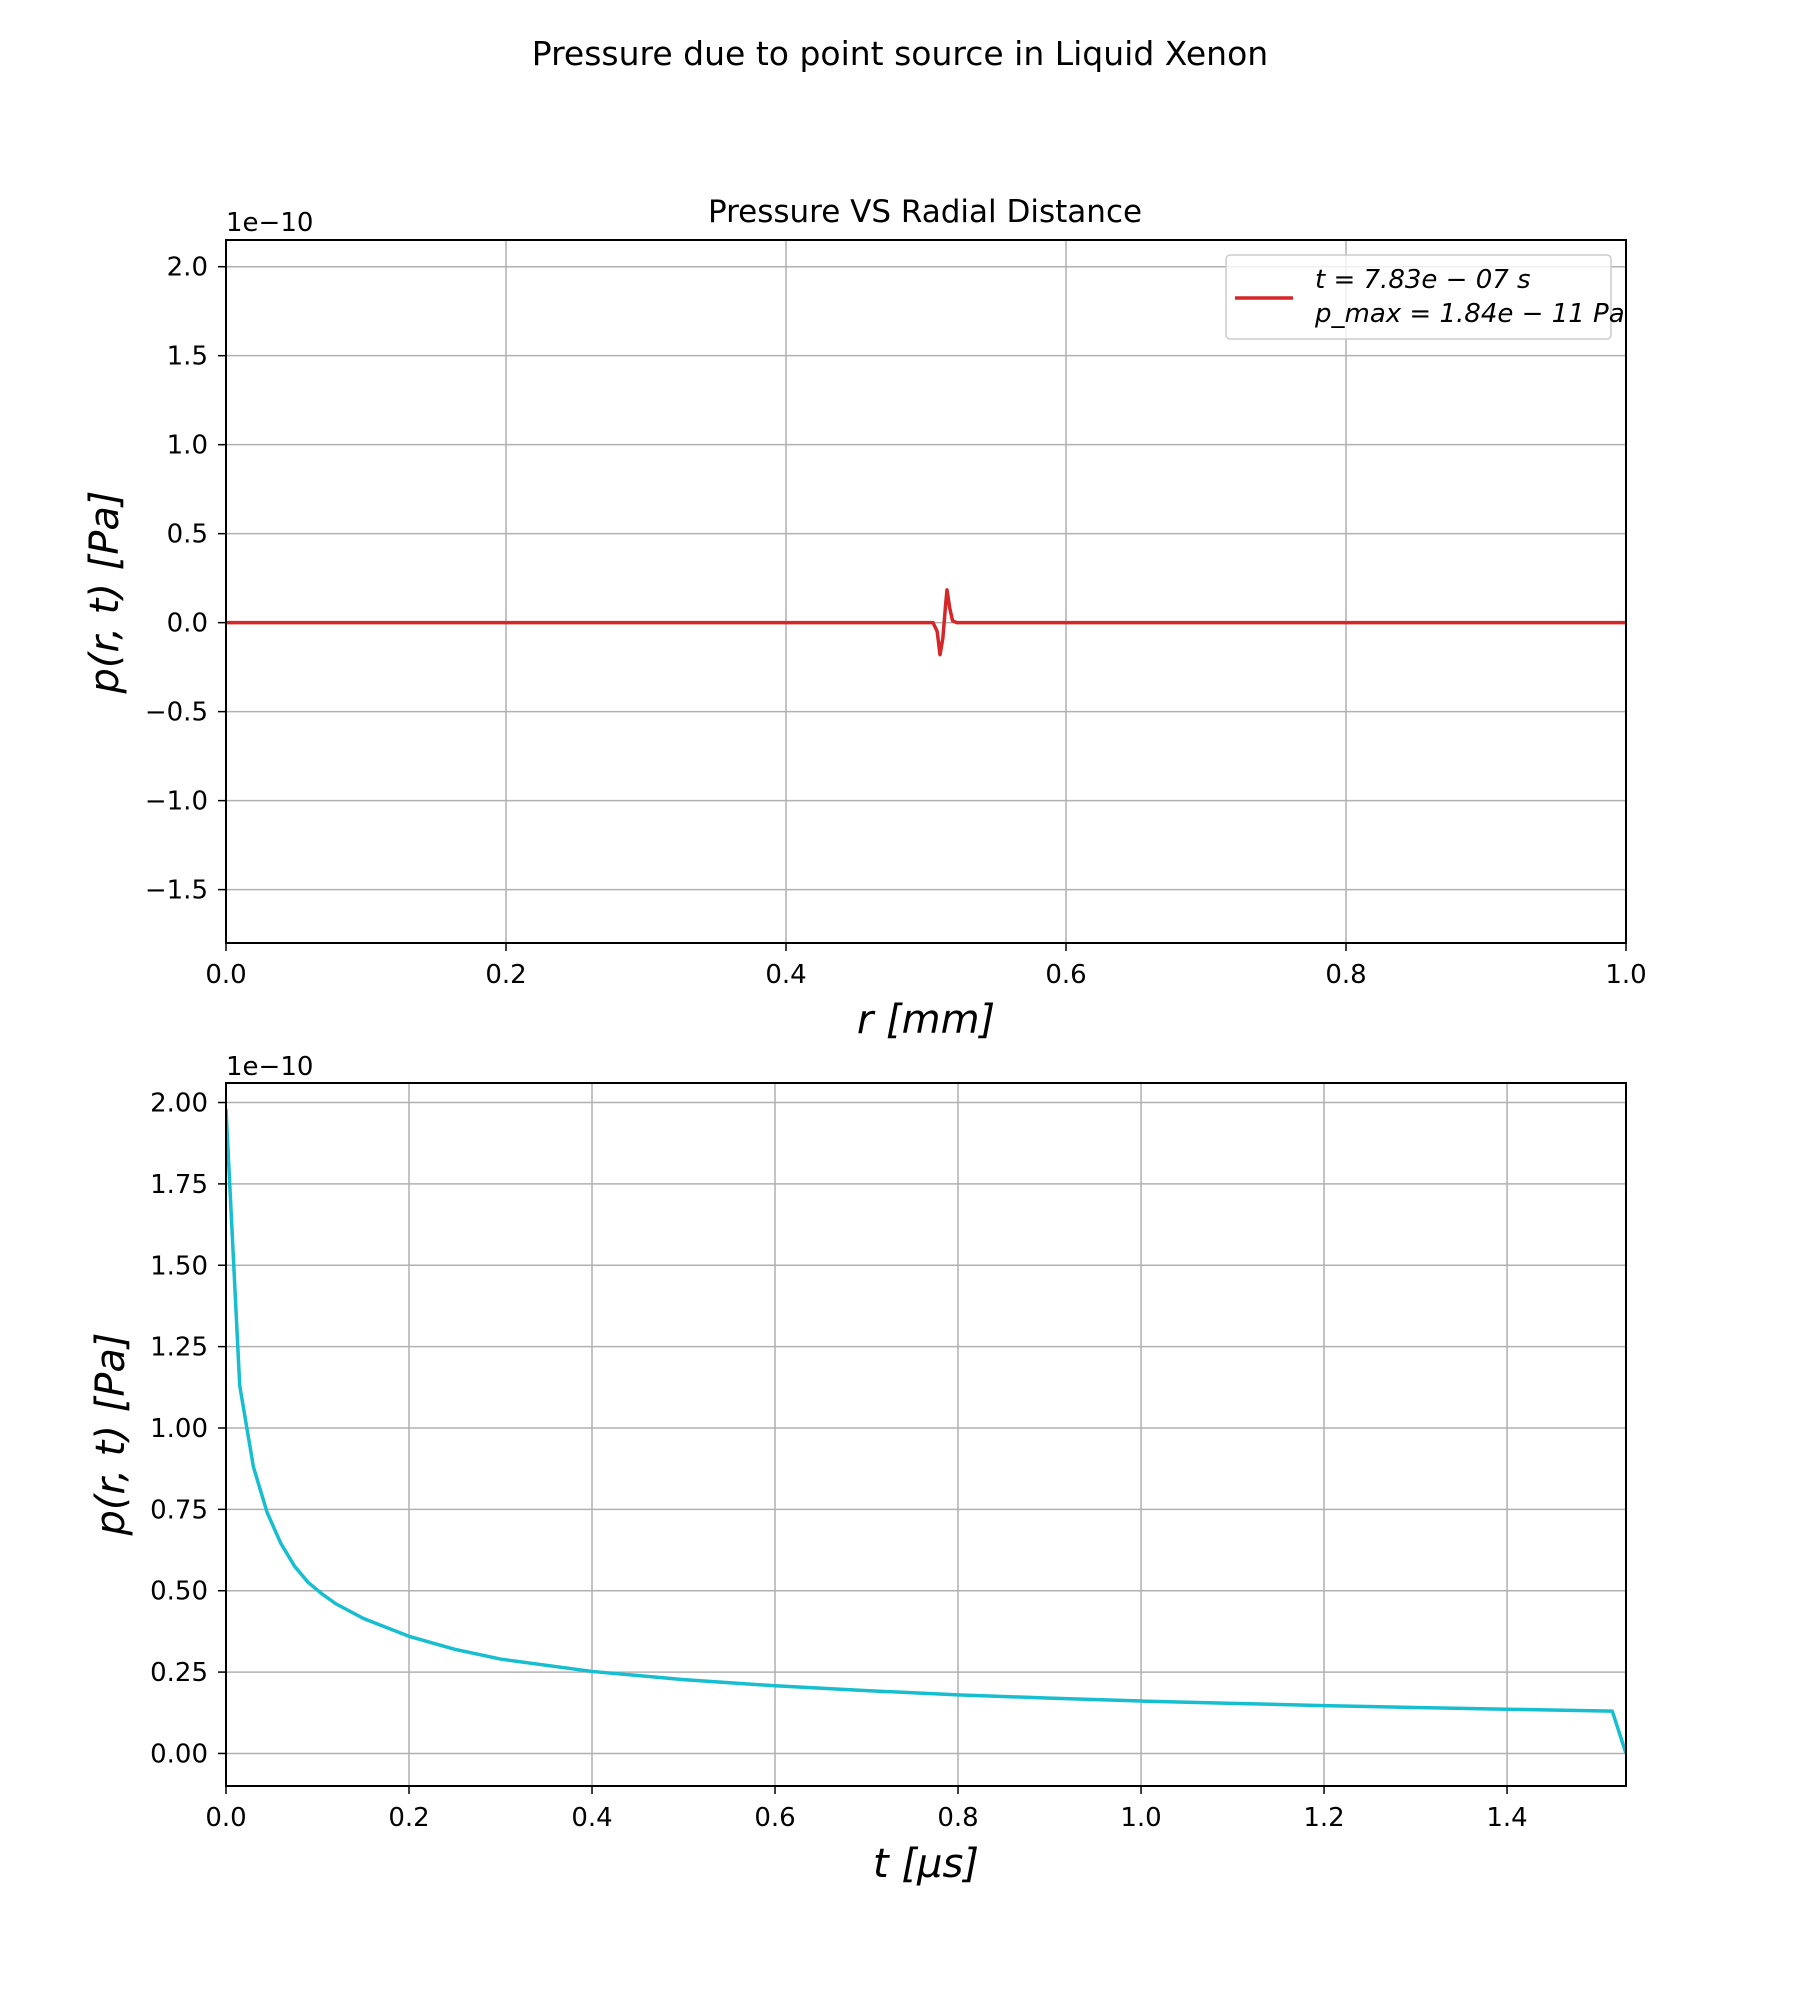 The width and height of the screenshot is (1800, 2000). Describe the element at coordinates (187, 624) in the screenshot. I see `chart1-y-tick-label: 0.0` at that location.